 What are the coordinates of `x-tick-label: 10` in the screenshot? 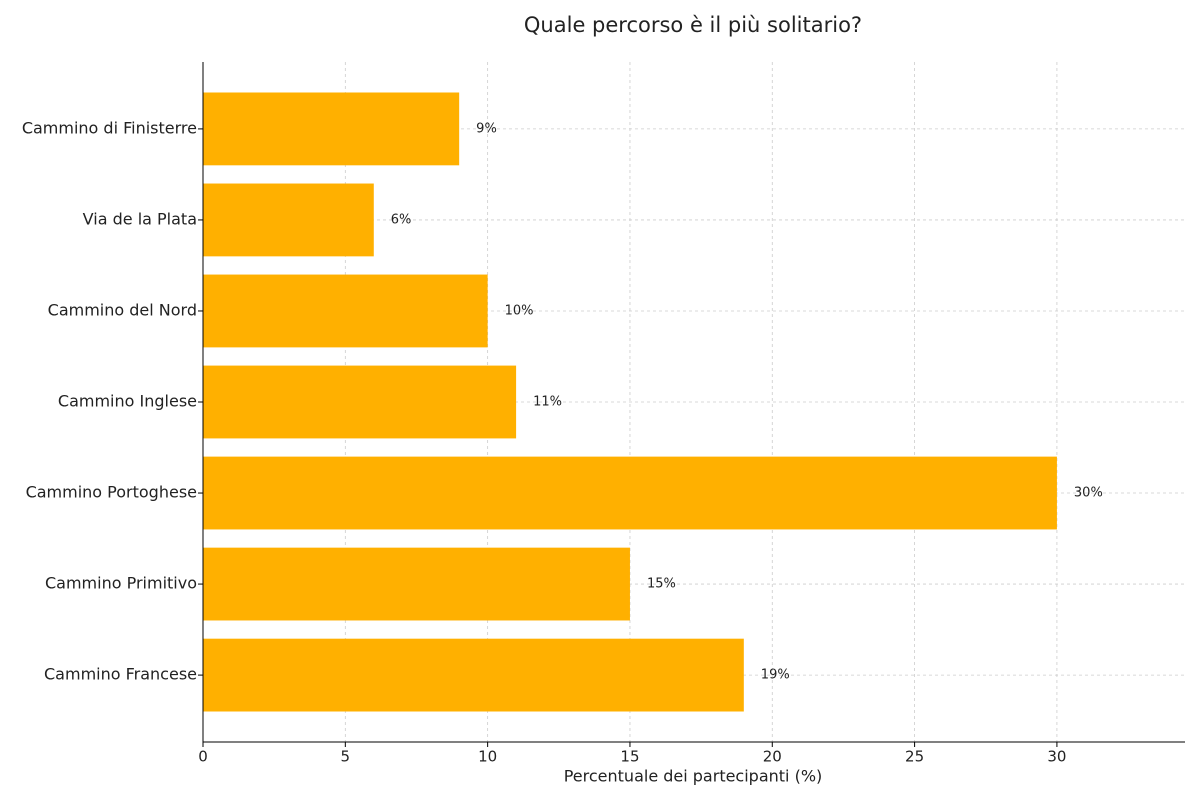 It's located at (487, 757).